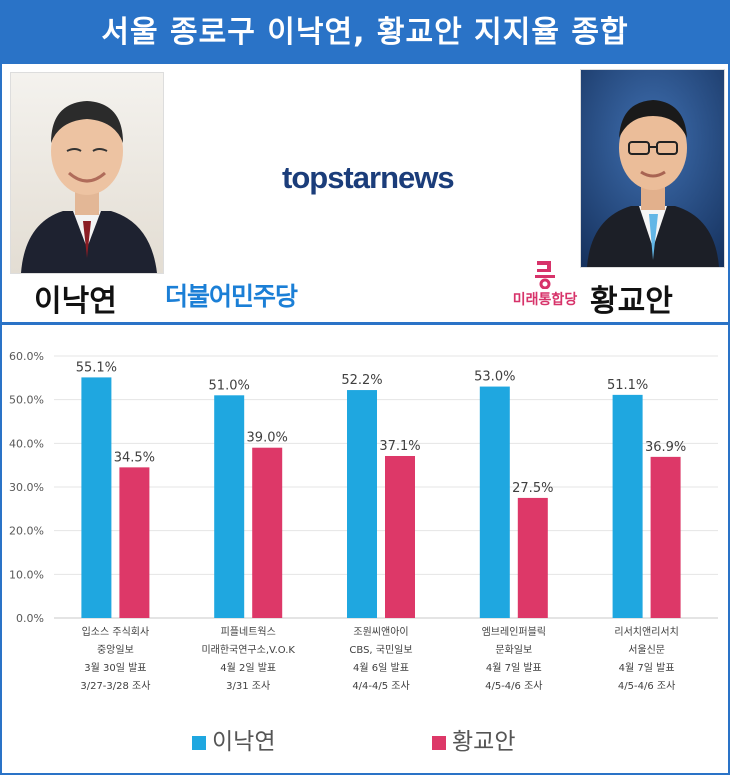  Describe the element at coordinates (116, 631) in the screenshot. I see `category-label: 입소스 주식회사` at that location.